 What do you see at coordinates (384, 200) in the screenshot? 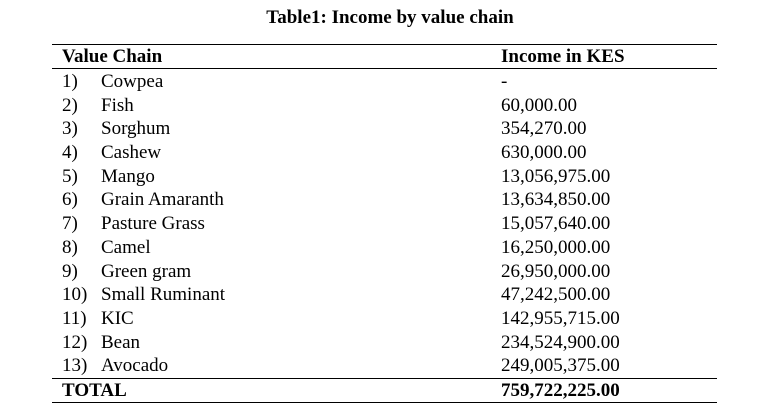
I see `table-row: 6) Grain Amaranth 13,634,850.00` at bounding box center [384, 200].